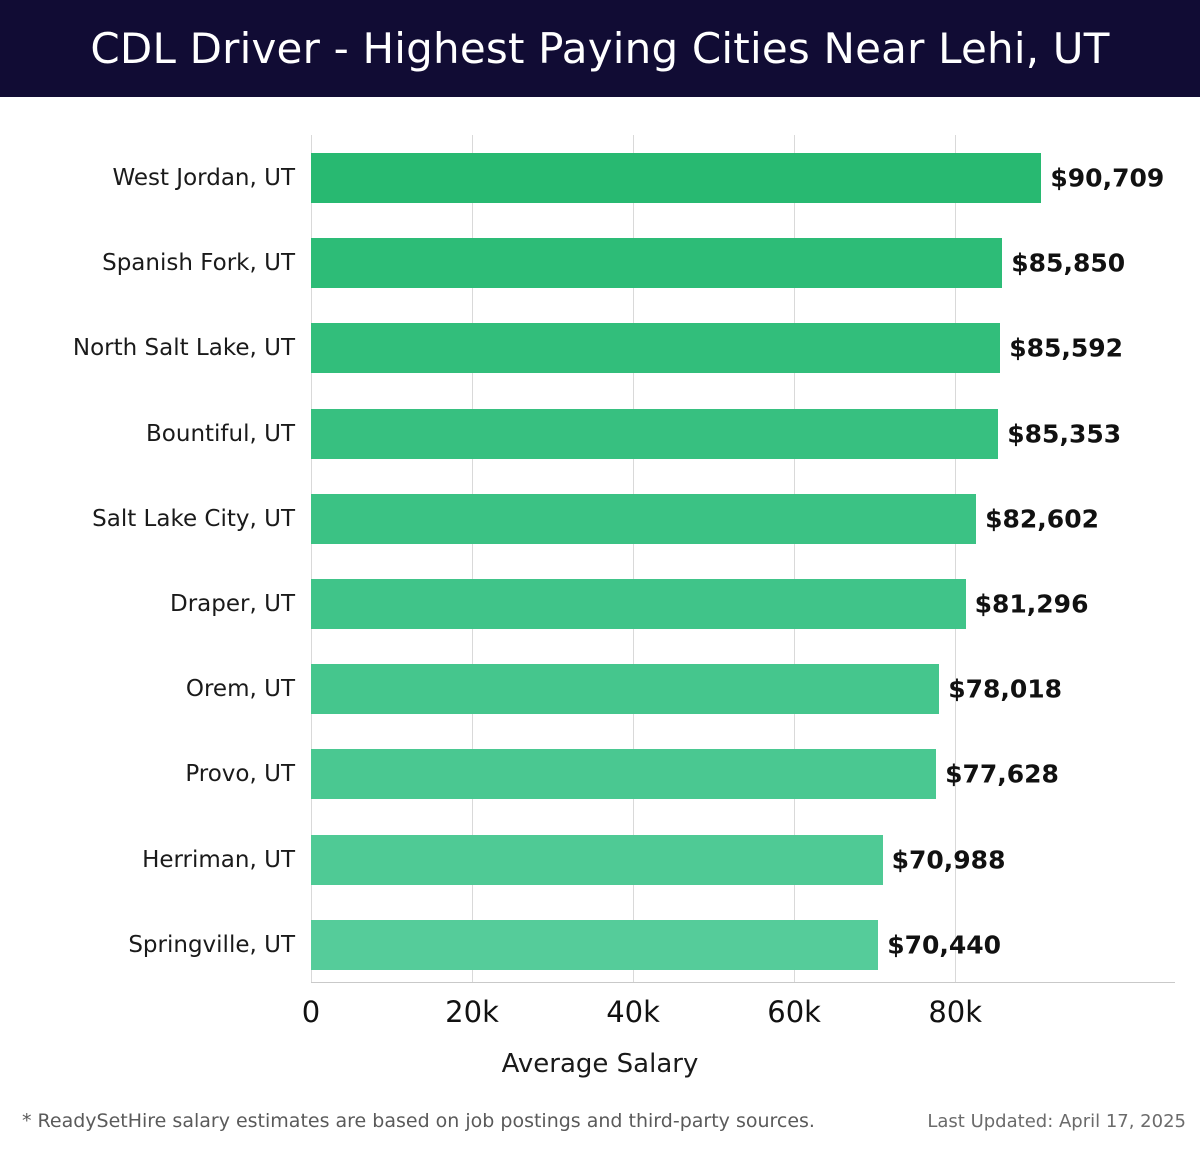  I want to click on gridline-60k, so click(795, 558).